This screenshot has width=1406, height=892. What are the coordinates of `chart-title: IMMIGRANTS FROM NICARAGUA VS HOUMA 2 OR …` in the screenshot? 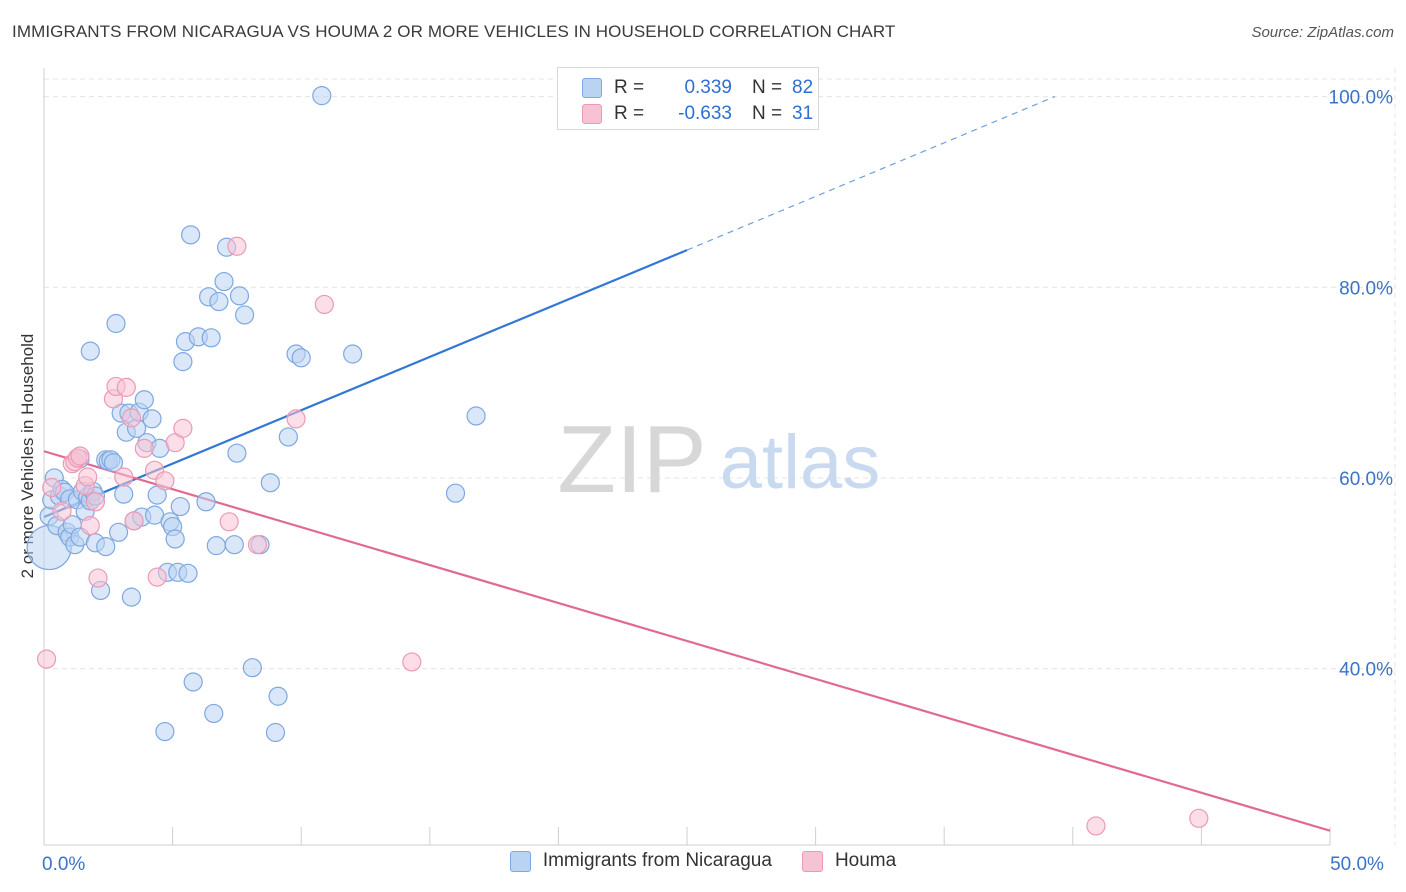 It's located at (454, 31).